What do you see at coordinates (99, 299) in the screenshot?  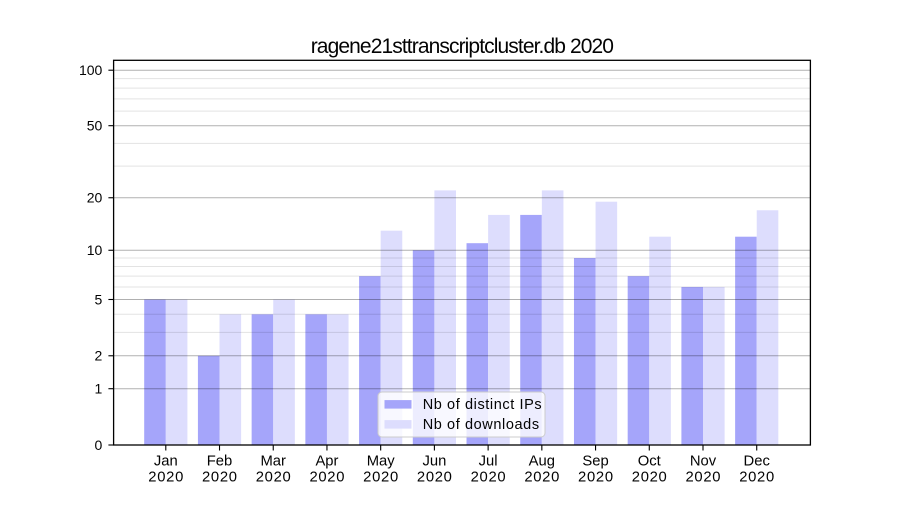 I see `svg-text: 5` at bounding box center [99, 299].